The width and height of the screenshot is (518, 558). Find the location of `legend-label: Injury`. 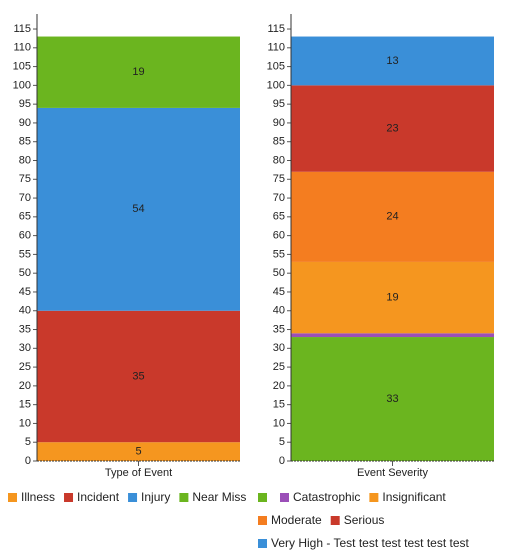

legend-label: Injury is located at coordinates (155, 497).